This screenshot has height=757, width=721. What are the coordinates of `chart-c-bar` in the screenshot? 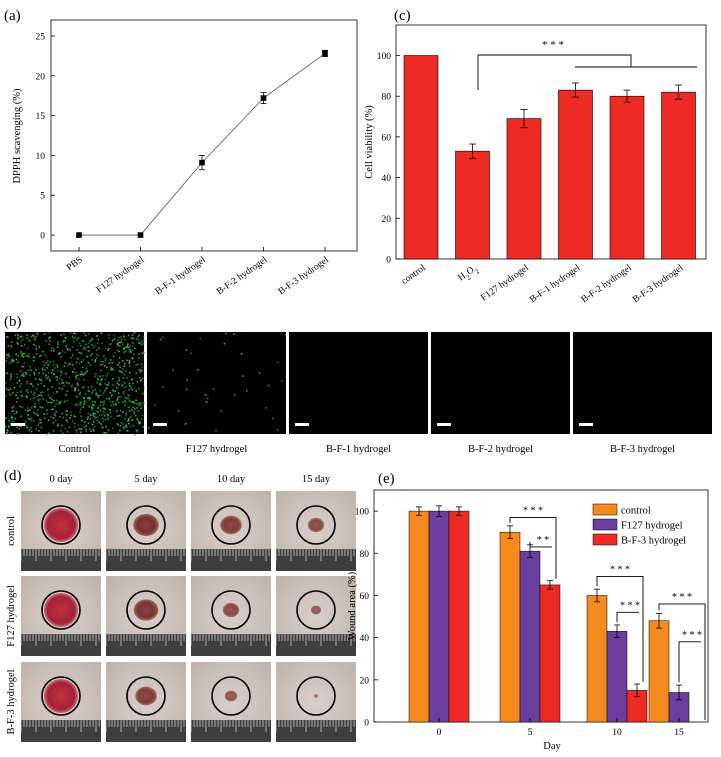 It's located at (575, 174).